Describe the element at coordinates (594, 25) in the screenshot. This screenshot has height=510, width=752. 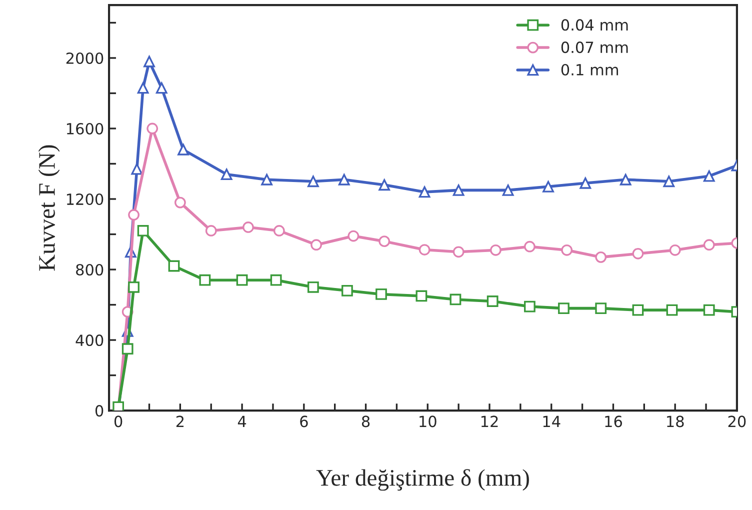
I see `legend-label: 0.04 mm` at that location.